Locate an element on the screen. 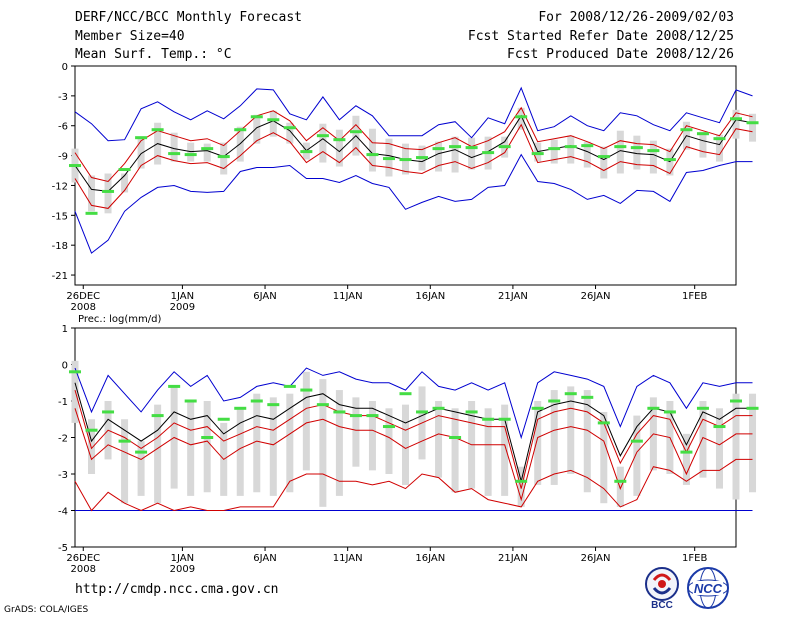  y-tick-label: -9 is located at coordinates (63, 157).